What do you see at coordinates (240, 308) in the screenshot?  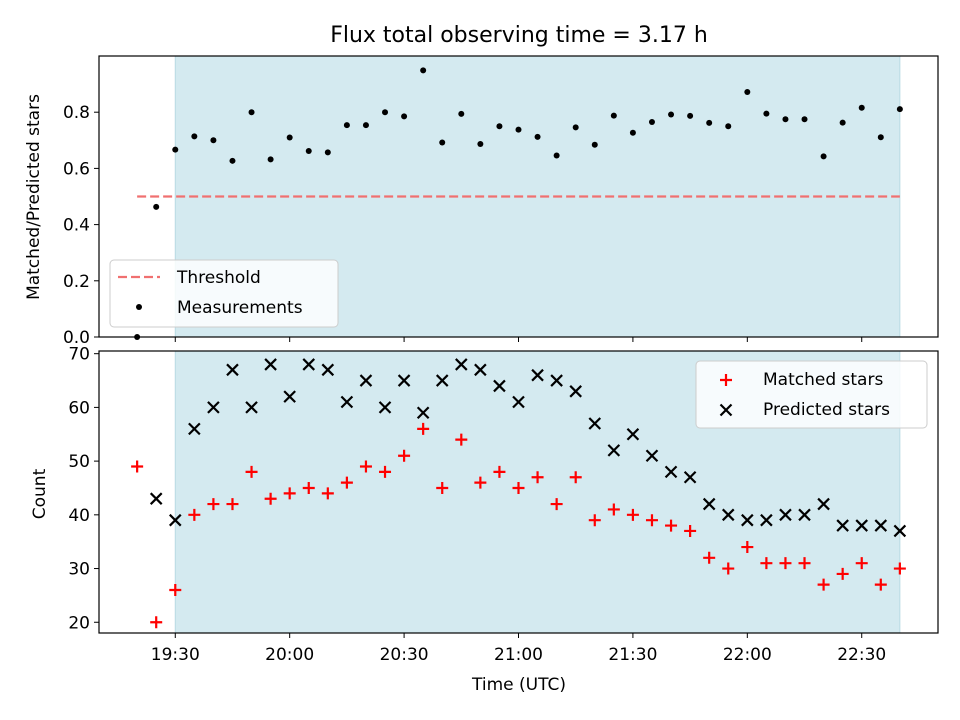 I see `legend-measurements-label: Measurements` at bounding box center [240, 308].